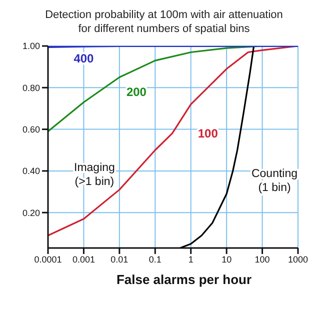 The height and width of the screenshot is (320, 320). Describe the element at coordinates (136, 91) in the screenshot. I see `series-label: 200` at that location.